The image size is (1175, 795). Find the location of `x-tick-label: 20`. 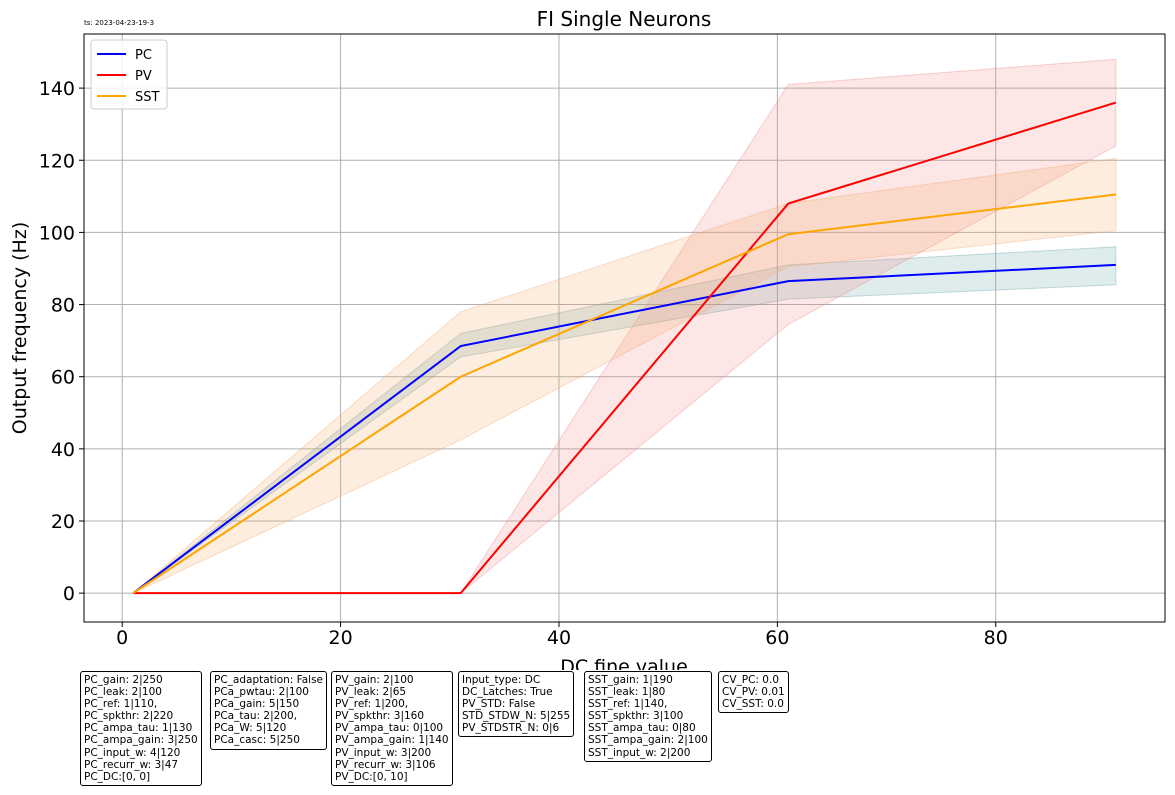

x-tick-label: 20 is located at coordinates (341, 638).